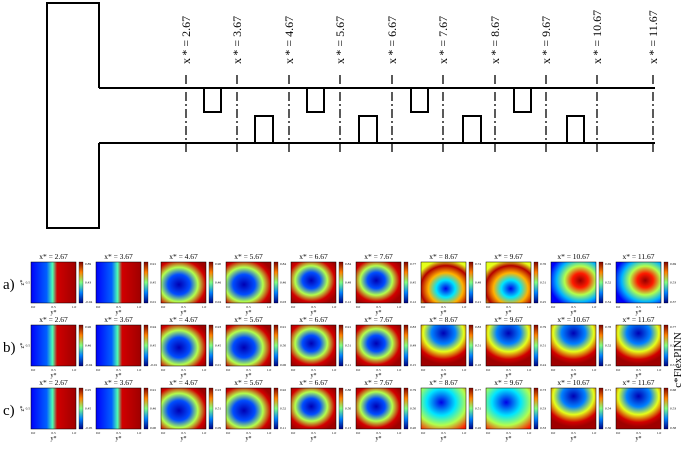 The image size is (685, 459). What do you see at coordinates (340, 40) in the screenshot?
I see `station-label: x * = 5.67` at bounding box center [340, 40].